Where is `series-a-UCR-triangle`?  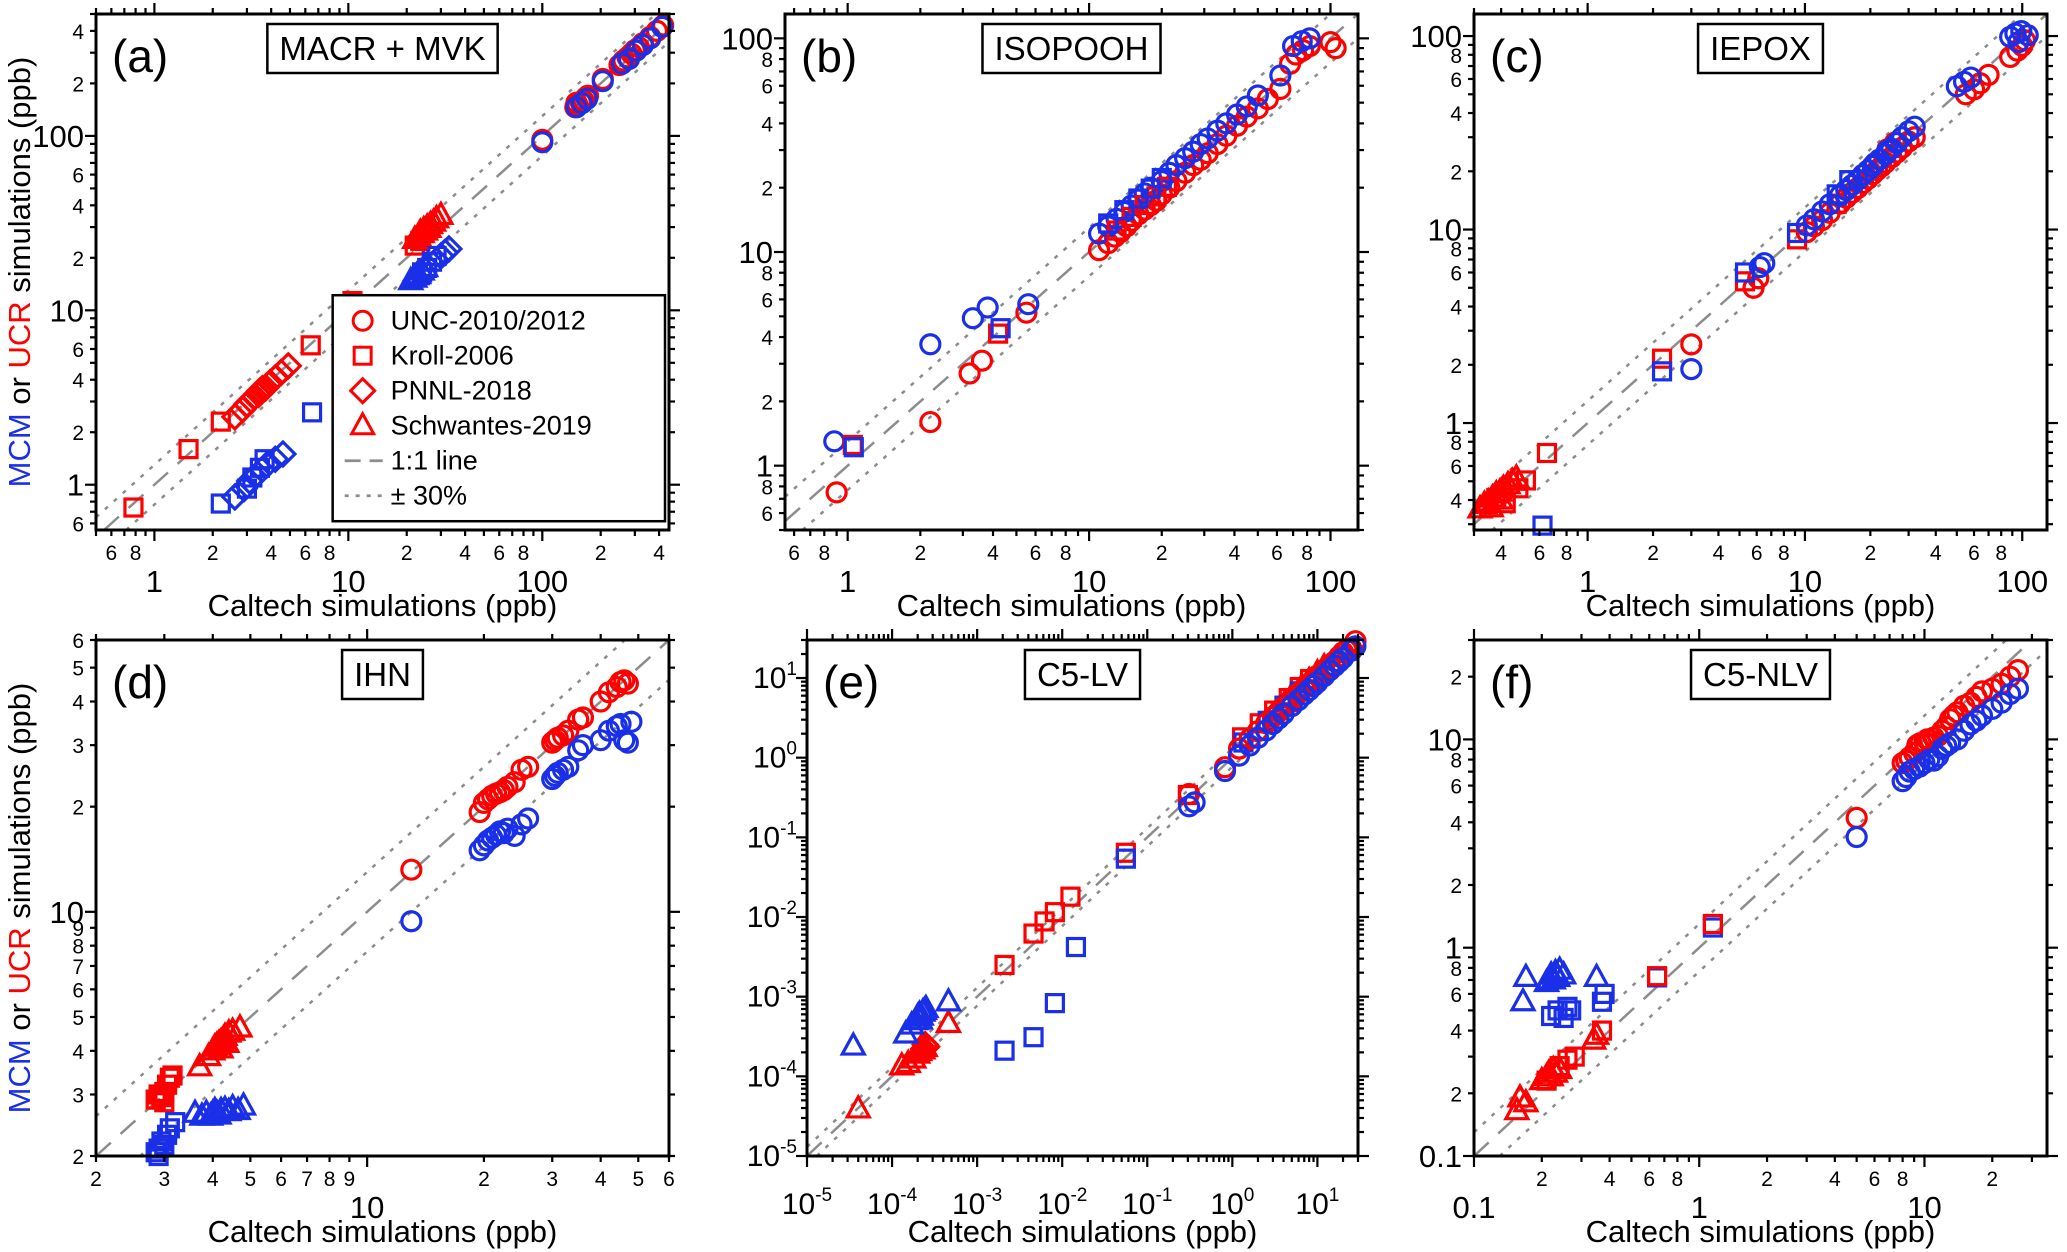
series-a-UCR-triangle is located at coordinates (428, 225).